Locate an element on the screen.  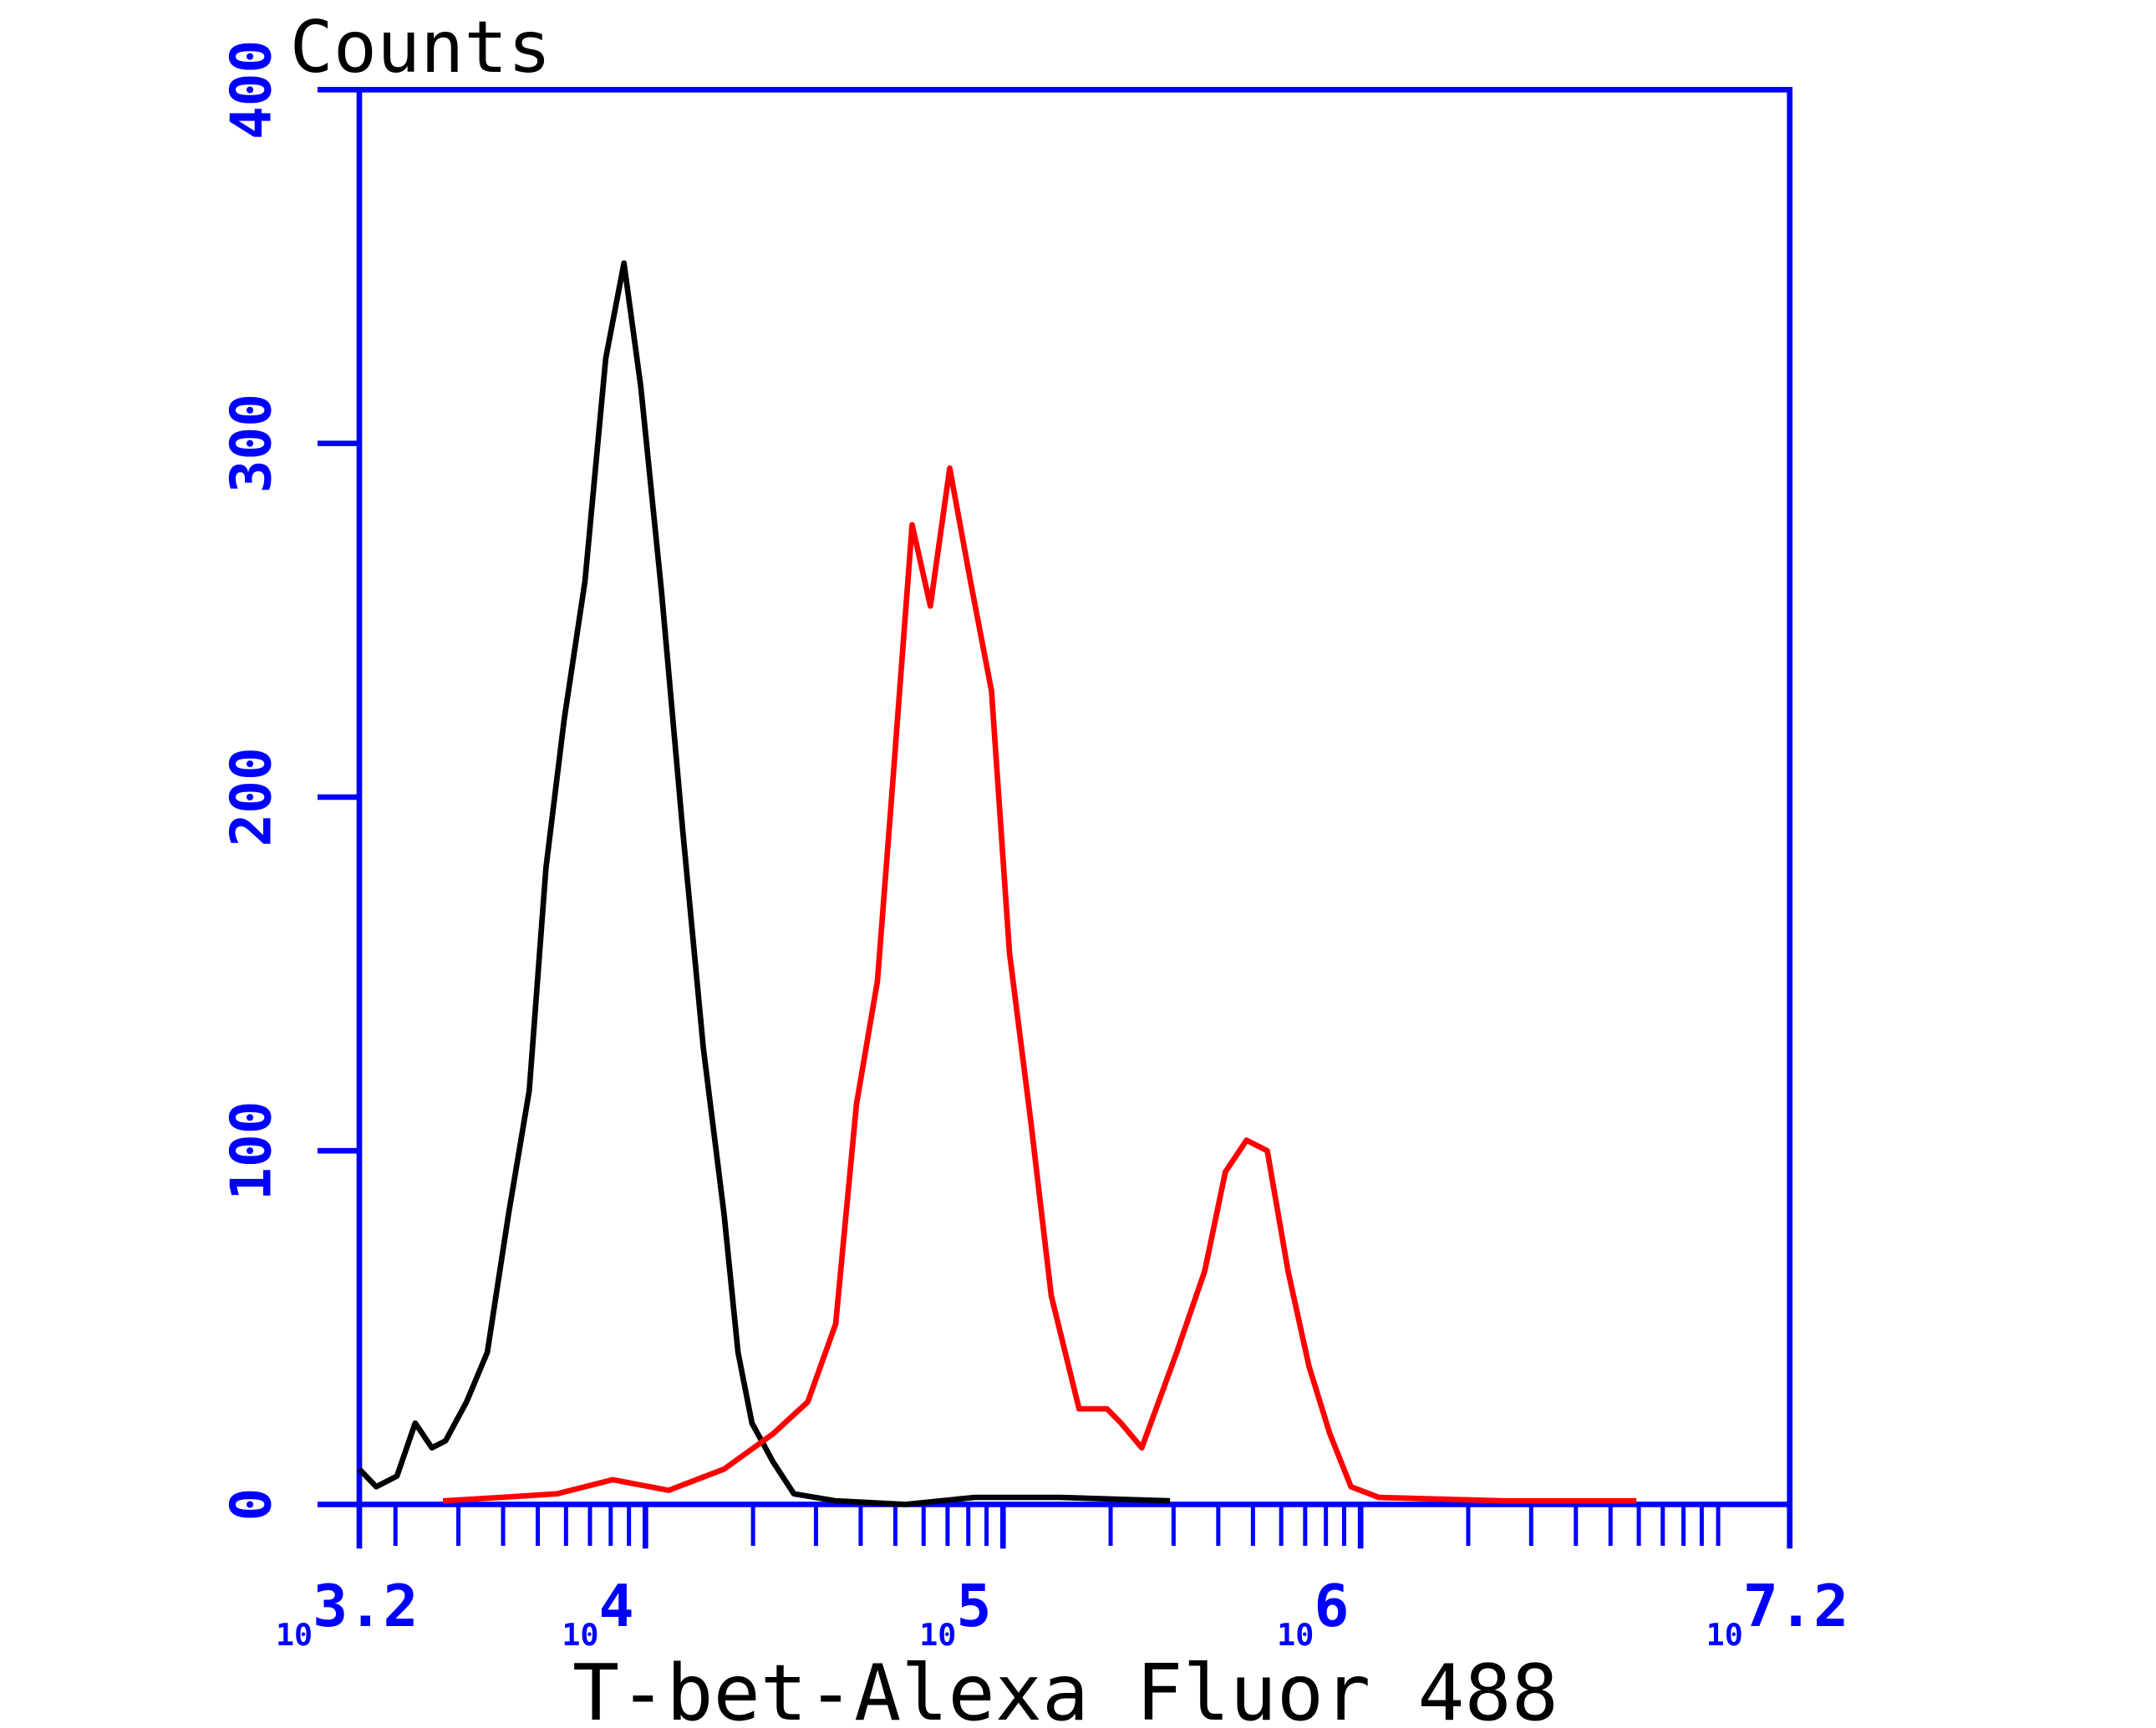
y-tick-label: 0 is located at coordinates (251, 1505).